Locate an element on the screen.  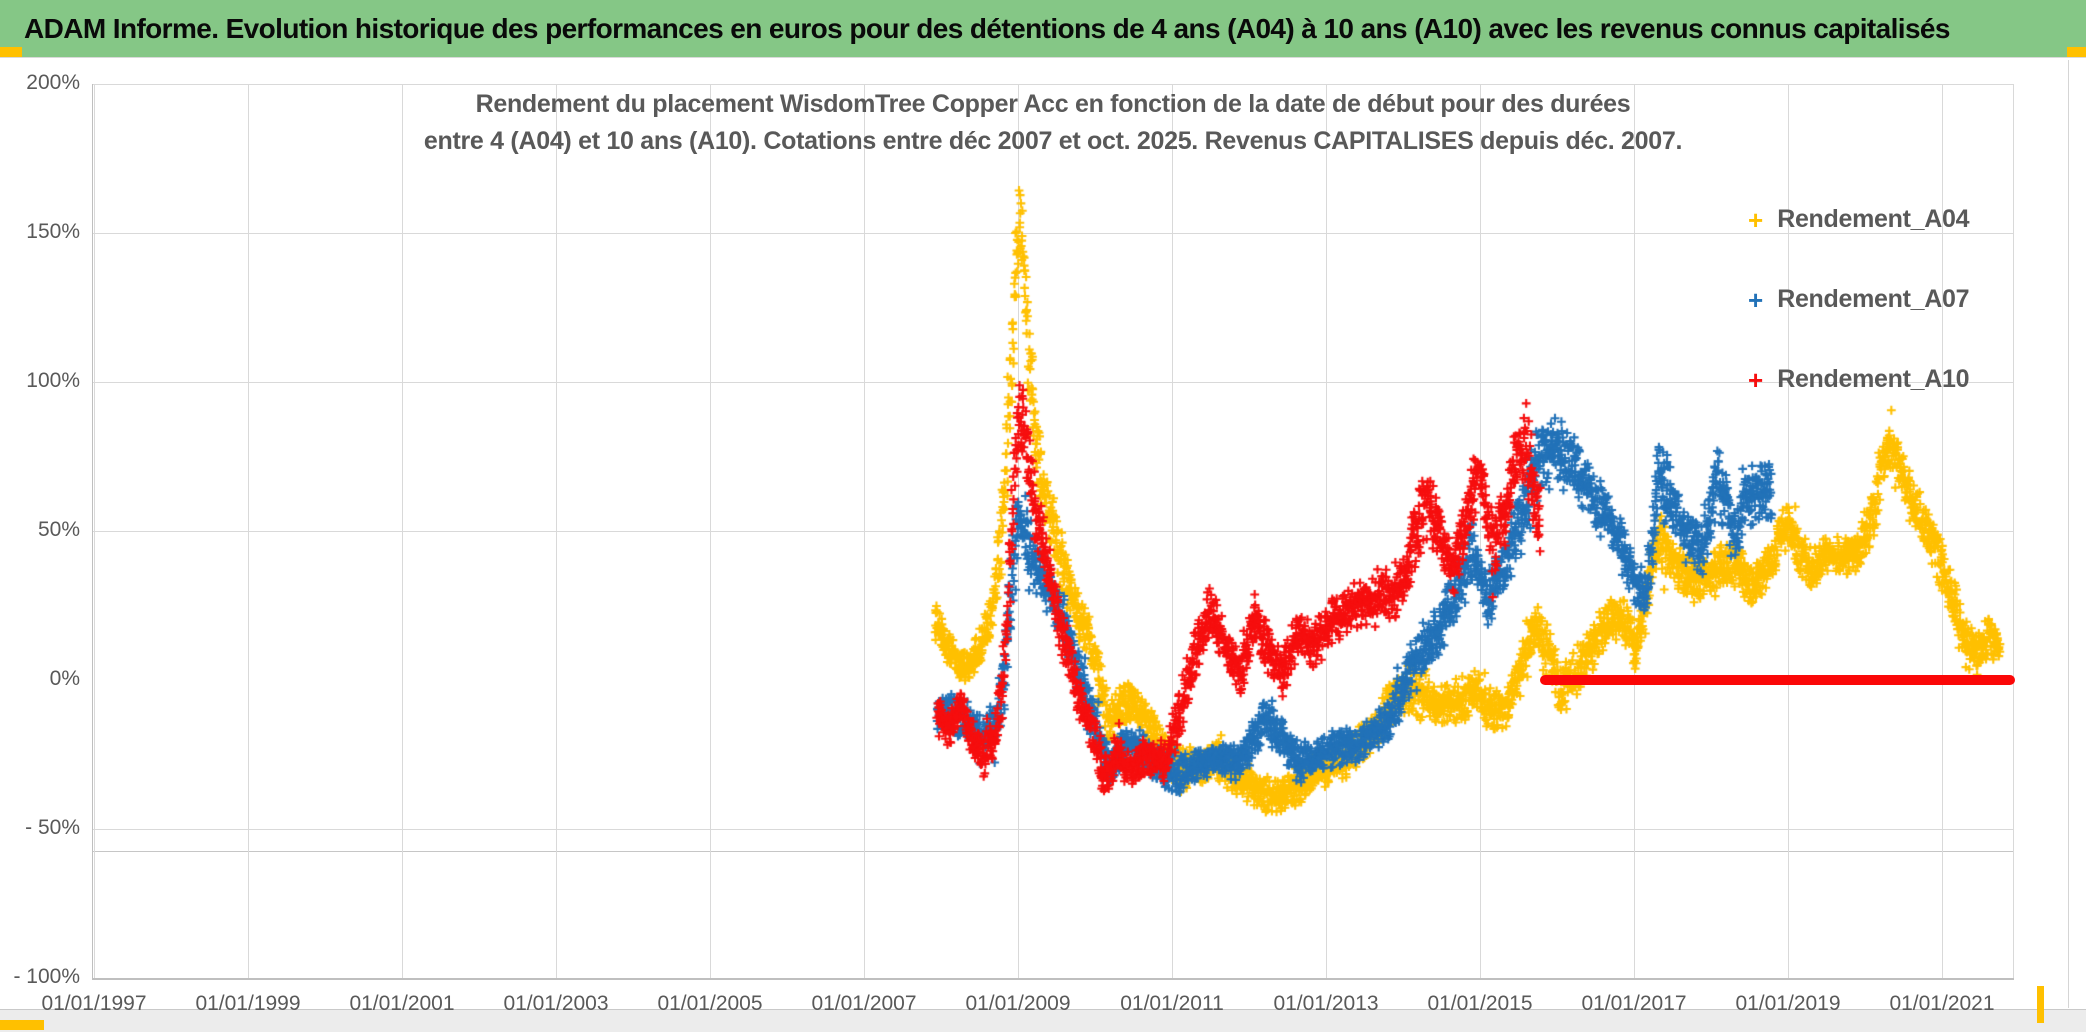
gold-corner-bottom-left is located at coordinates (22, 1025).